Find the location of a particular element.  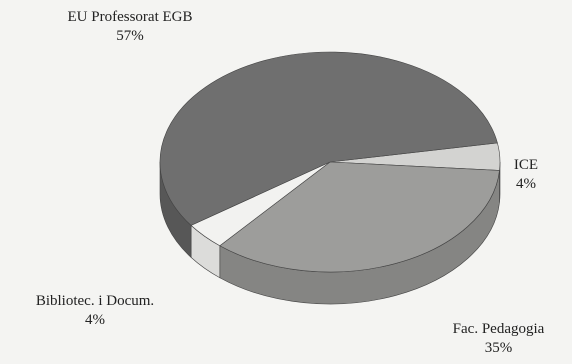

slice-value-eu-professorat-egb: 57% is located at coordinates (130, 36).